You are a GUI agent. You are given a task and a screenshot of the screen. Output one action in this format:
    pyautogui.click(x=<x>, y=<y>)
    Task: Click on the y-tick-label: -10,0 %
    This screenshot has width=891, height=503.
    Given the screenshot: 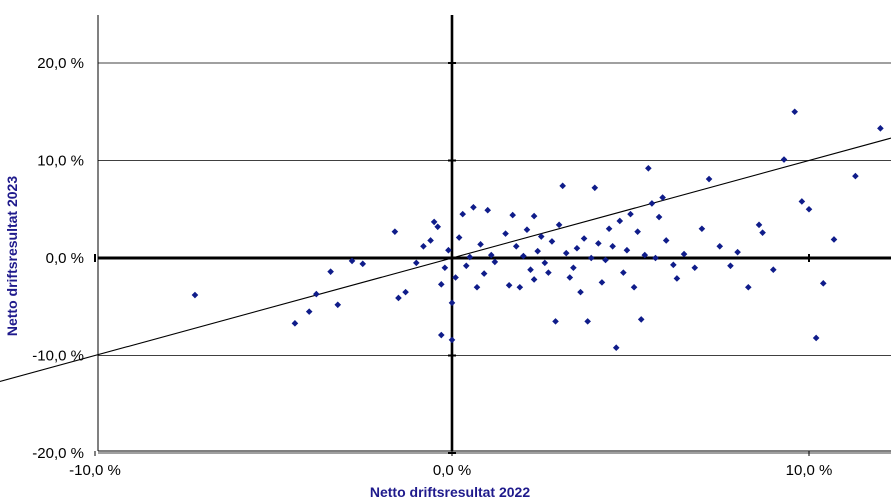 What is the action you would take?
    pyautogui.click(x=58, y=356)
    